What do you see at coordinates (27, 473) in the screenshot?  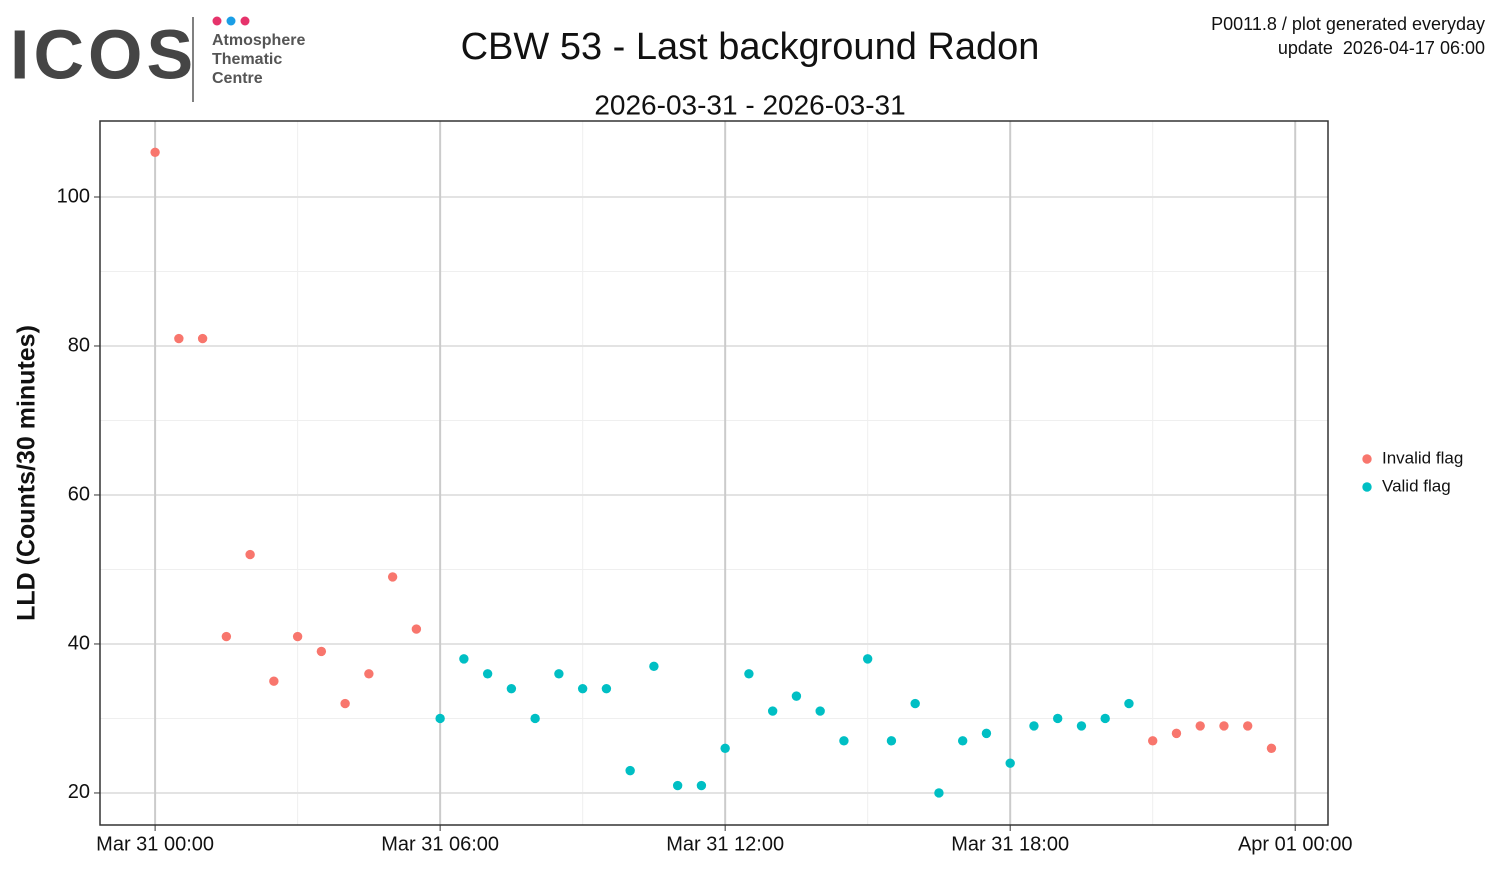 I see `y-axis-label: LLD (Counts/30 minutes)` at bounding box center [27, 473].